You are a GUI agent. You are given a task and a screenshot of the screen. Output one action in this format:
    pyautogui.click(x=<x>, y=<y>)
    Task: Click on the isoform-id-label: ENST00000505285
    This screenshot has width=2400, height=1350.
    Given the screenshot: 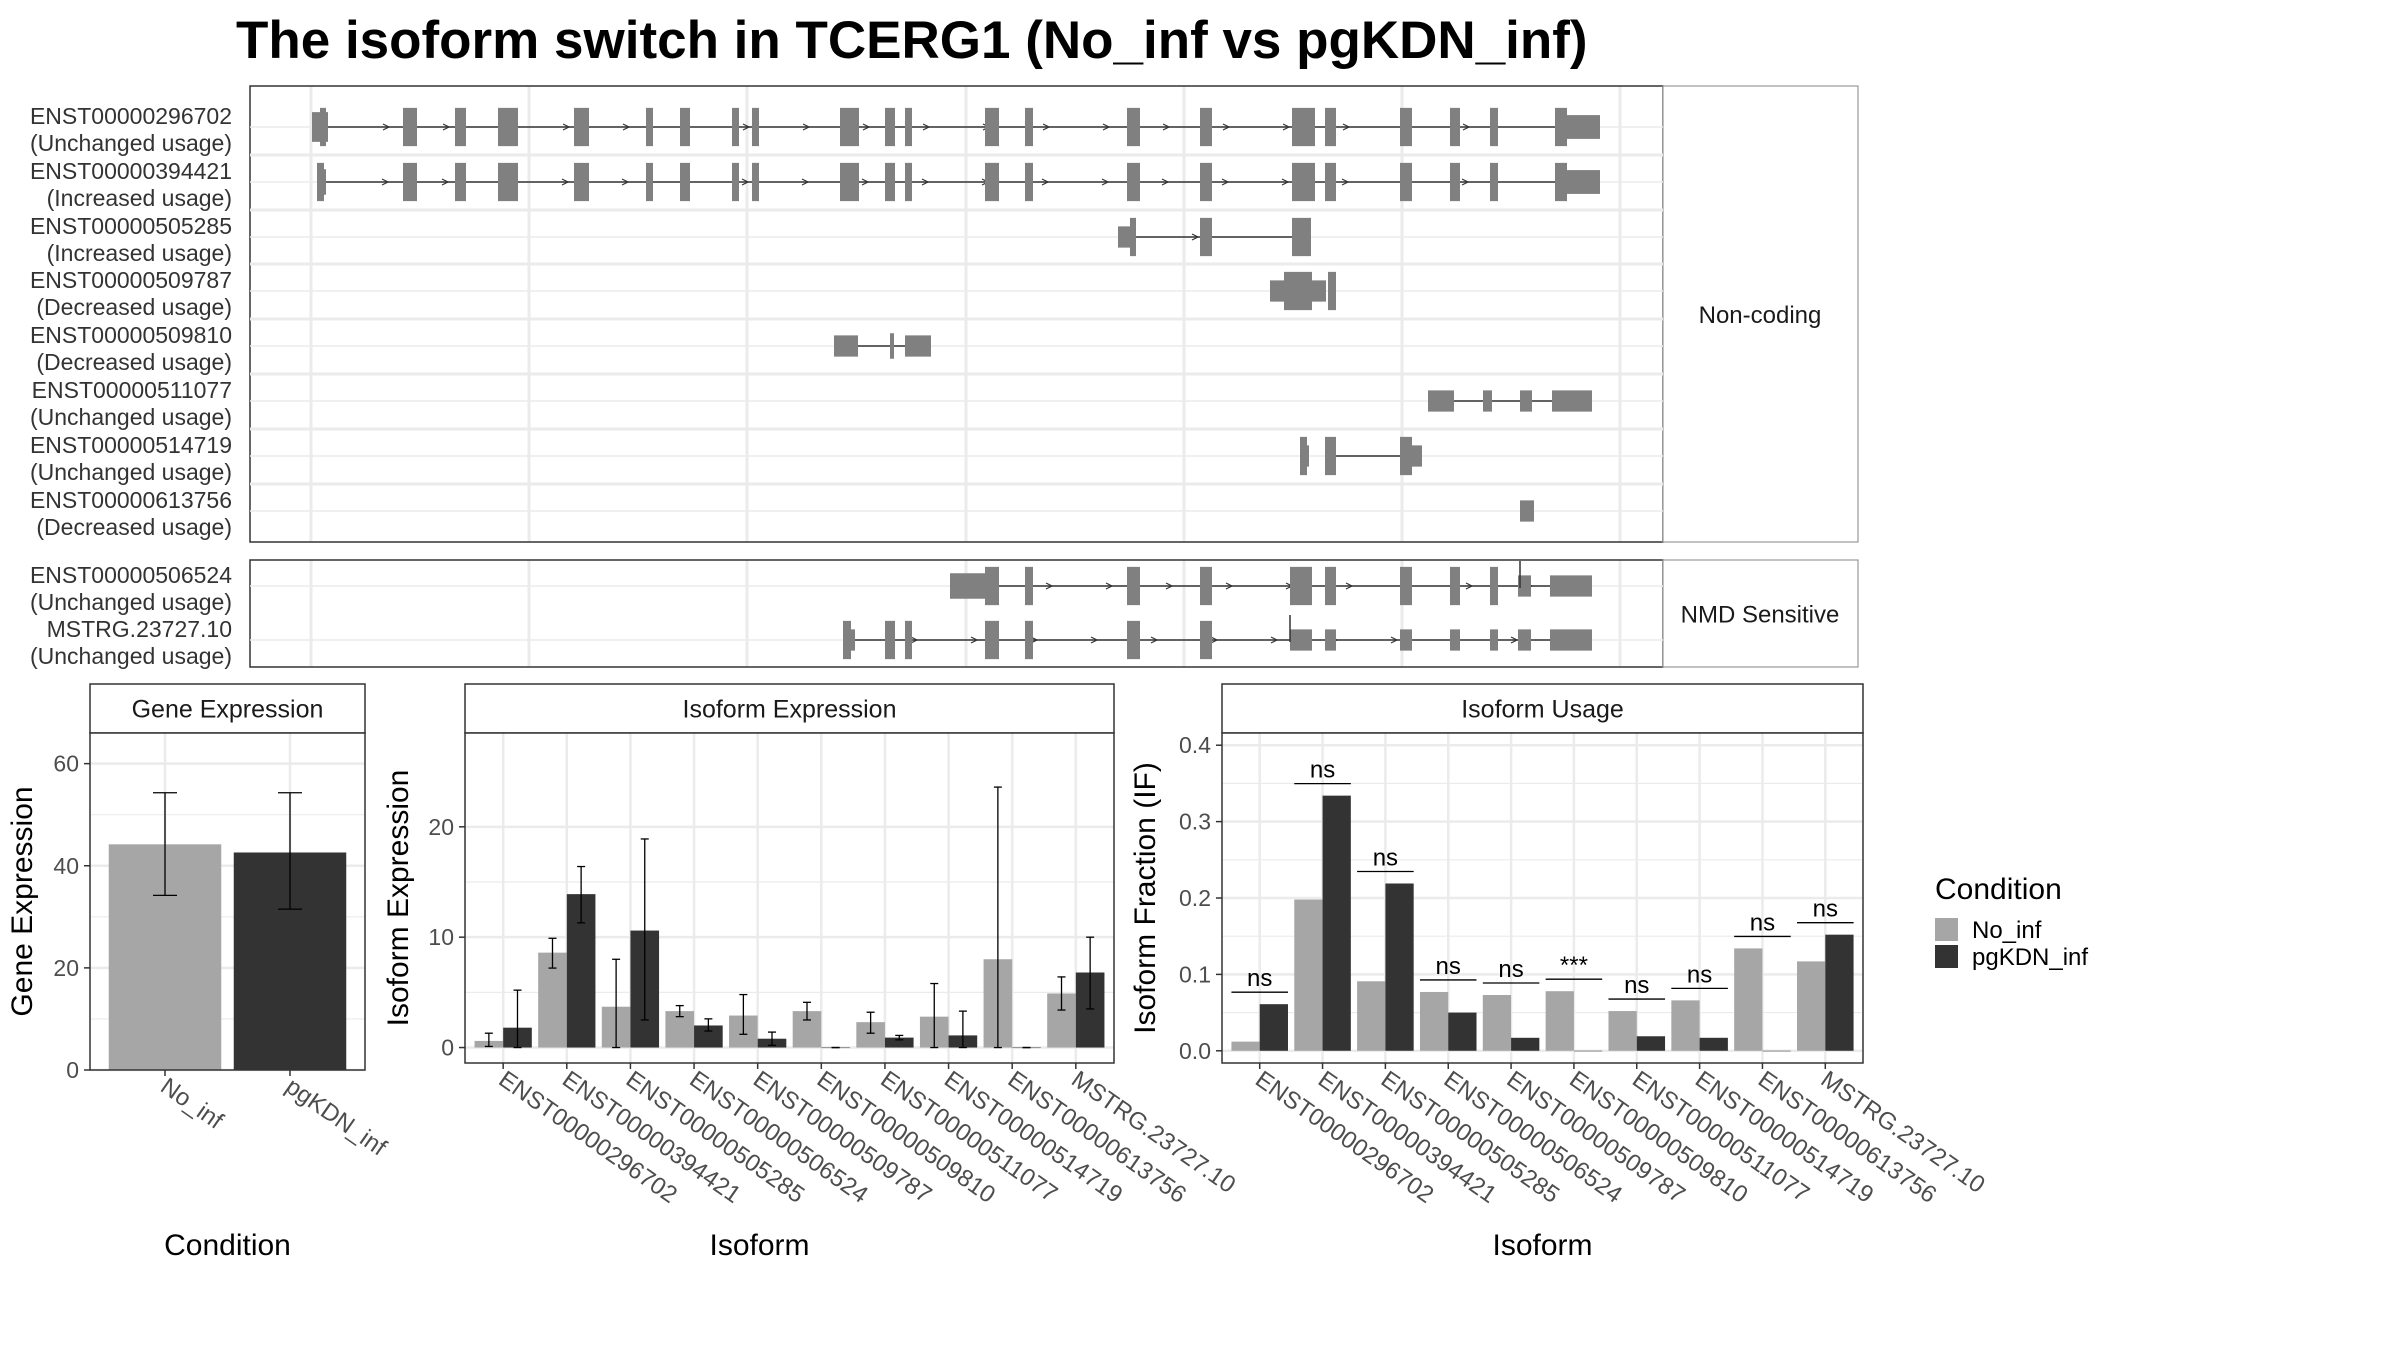 What is the action you would take?
    pyautogui.click(x=131, y=226)
    